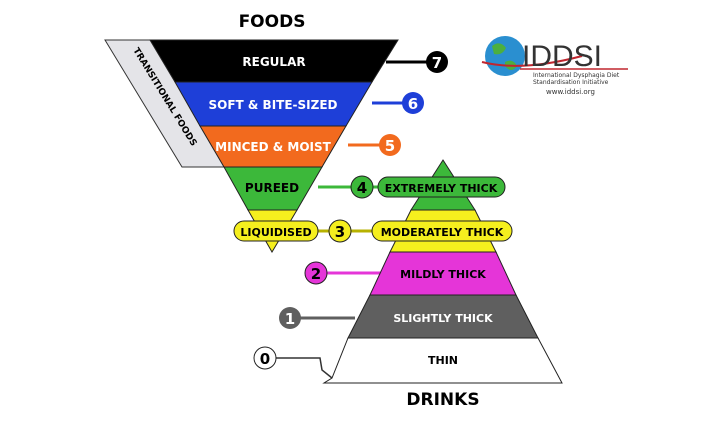 This screenshot has height=421, width=720. I want to click on label-soft-bite-sized: SOFT & BITE-SIZED, so click(273, 105).